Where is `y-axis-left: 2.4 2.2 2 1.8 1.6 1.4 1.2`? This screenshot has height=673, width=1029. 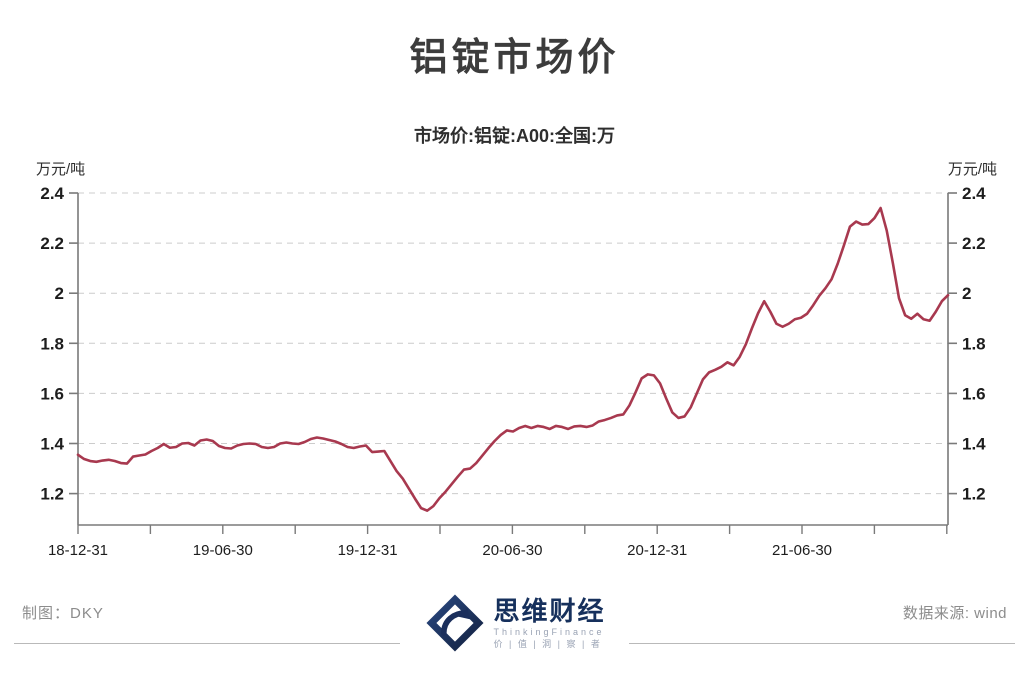 y-axis-left: 2.4 2.2 2 1.8 1.6 1.4 1.2 is located at coordinates (59, 344).